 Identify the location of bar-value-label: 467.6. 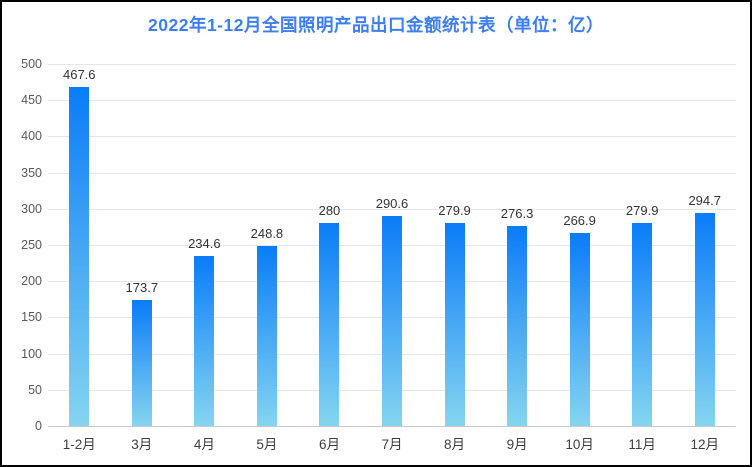
(79, 75).